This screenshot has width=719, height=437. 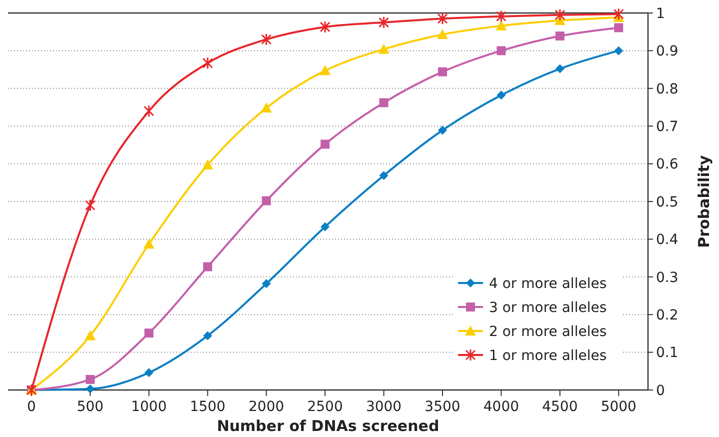 What do you see at coordinates (667, 278) in the screenshot?
I see `y-tick-label: 0.3` at bounding box center [667, 278].